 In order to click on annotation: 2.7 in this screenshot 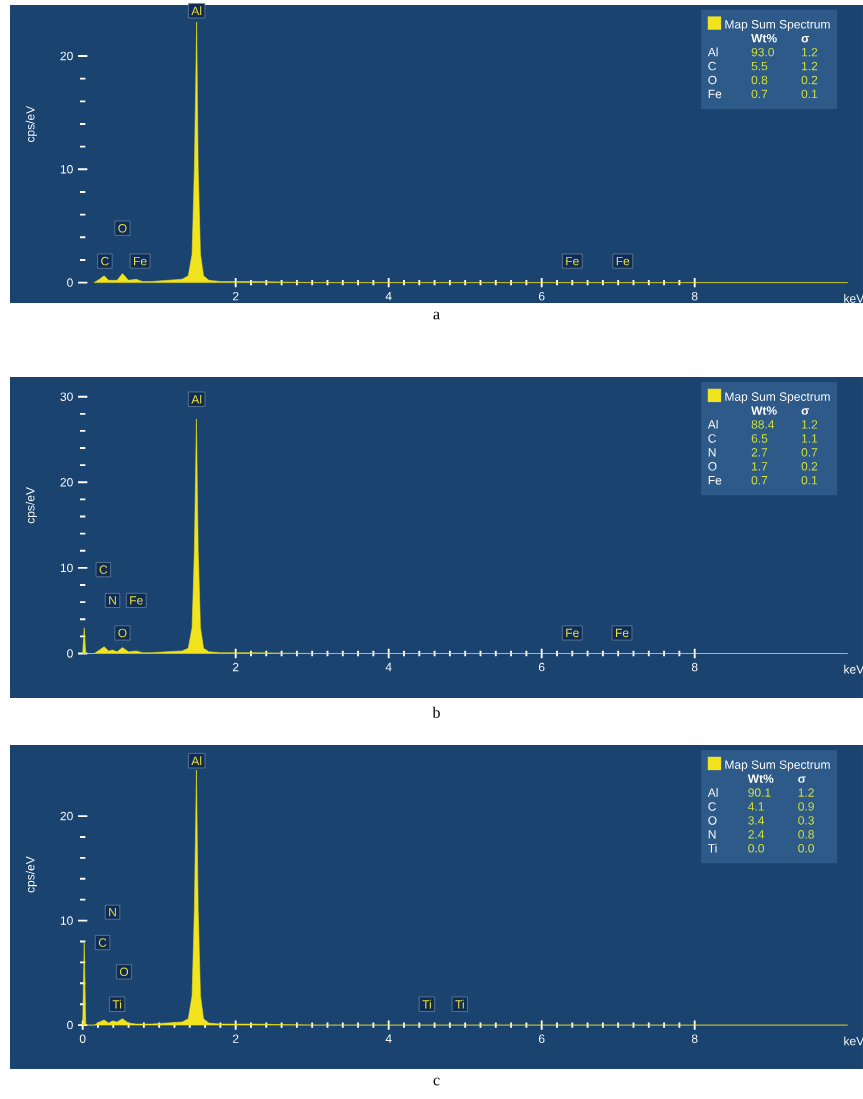, I will do `click(759, 452)`.